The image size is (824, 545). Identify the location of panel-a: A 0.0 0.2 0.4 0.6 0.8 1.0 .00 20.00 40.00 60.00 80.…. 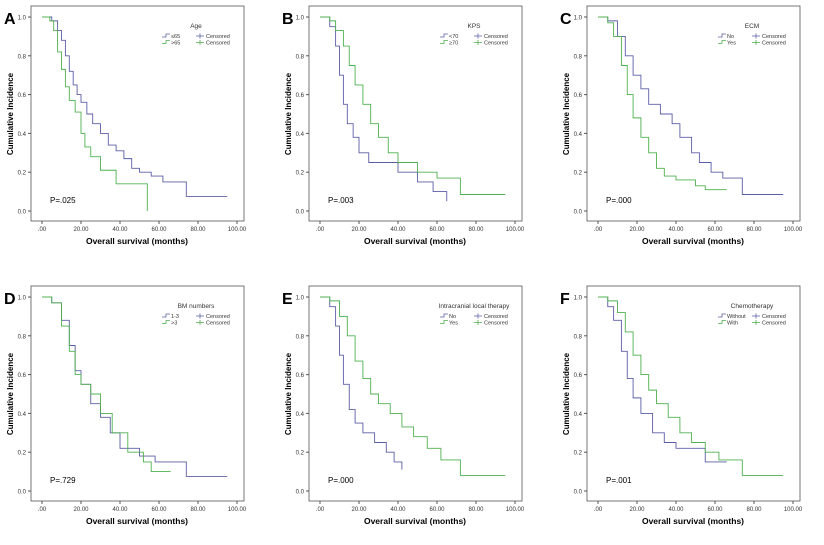
(125, 125).